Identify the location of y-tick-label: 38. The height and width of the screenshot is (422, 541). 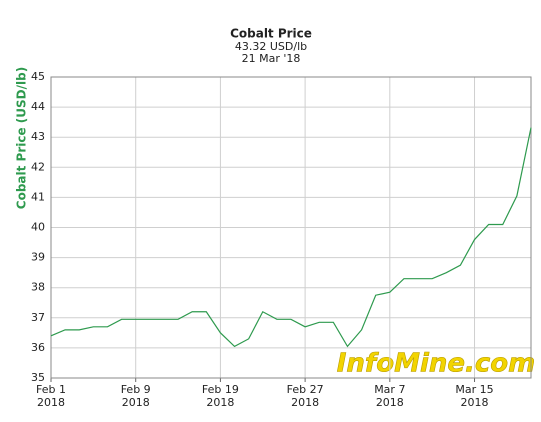
(38, 287).